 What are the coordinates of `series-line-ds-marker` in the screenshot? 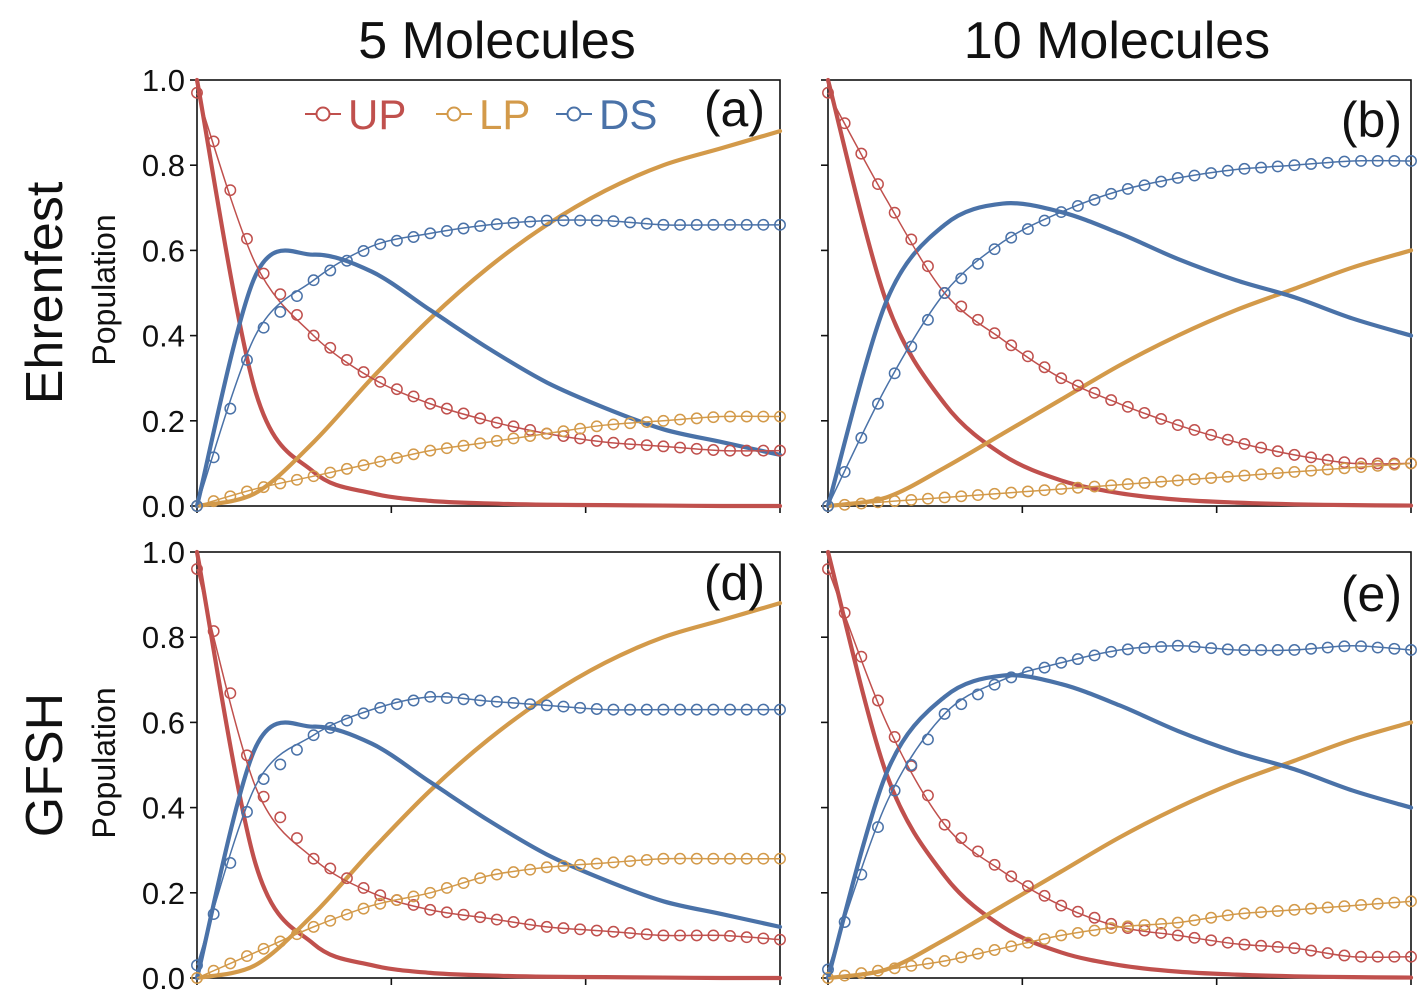 It's located at (1119, 333).